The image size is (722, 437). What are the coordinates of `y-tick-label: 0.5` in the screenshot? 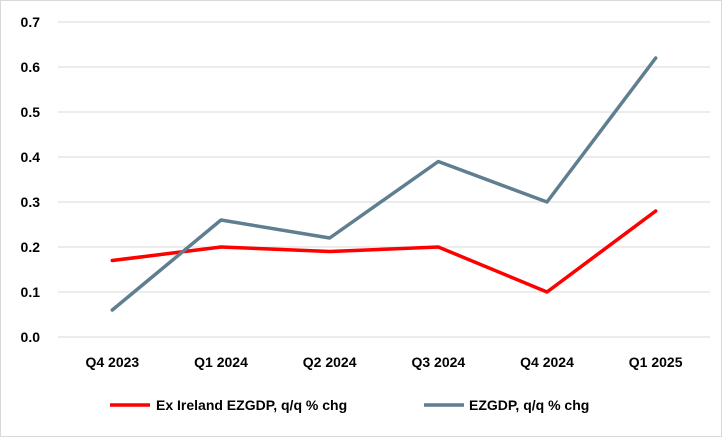 It's located at (31, 112).